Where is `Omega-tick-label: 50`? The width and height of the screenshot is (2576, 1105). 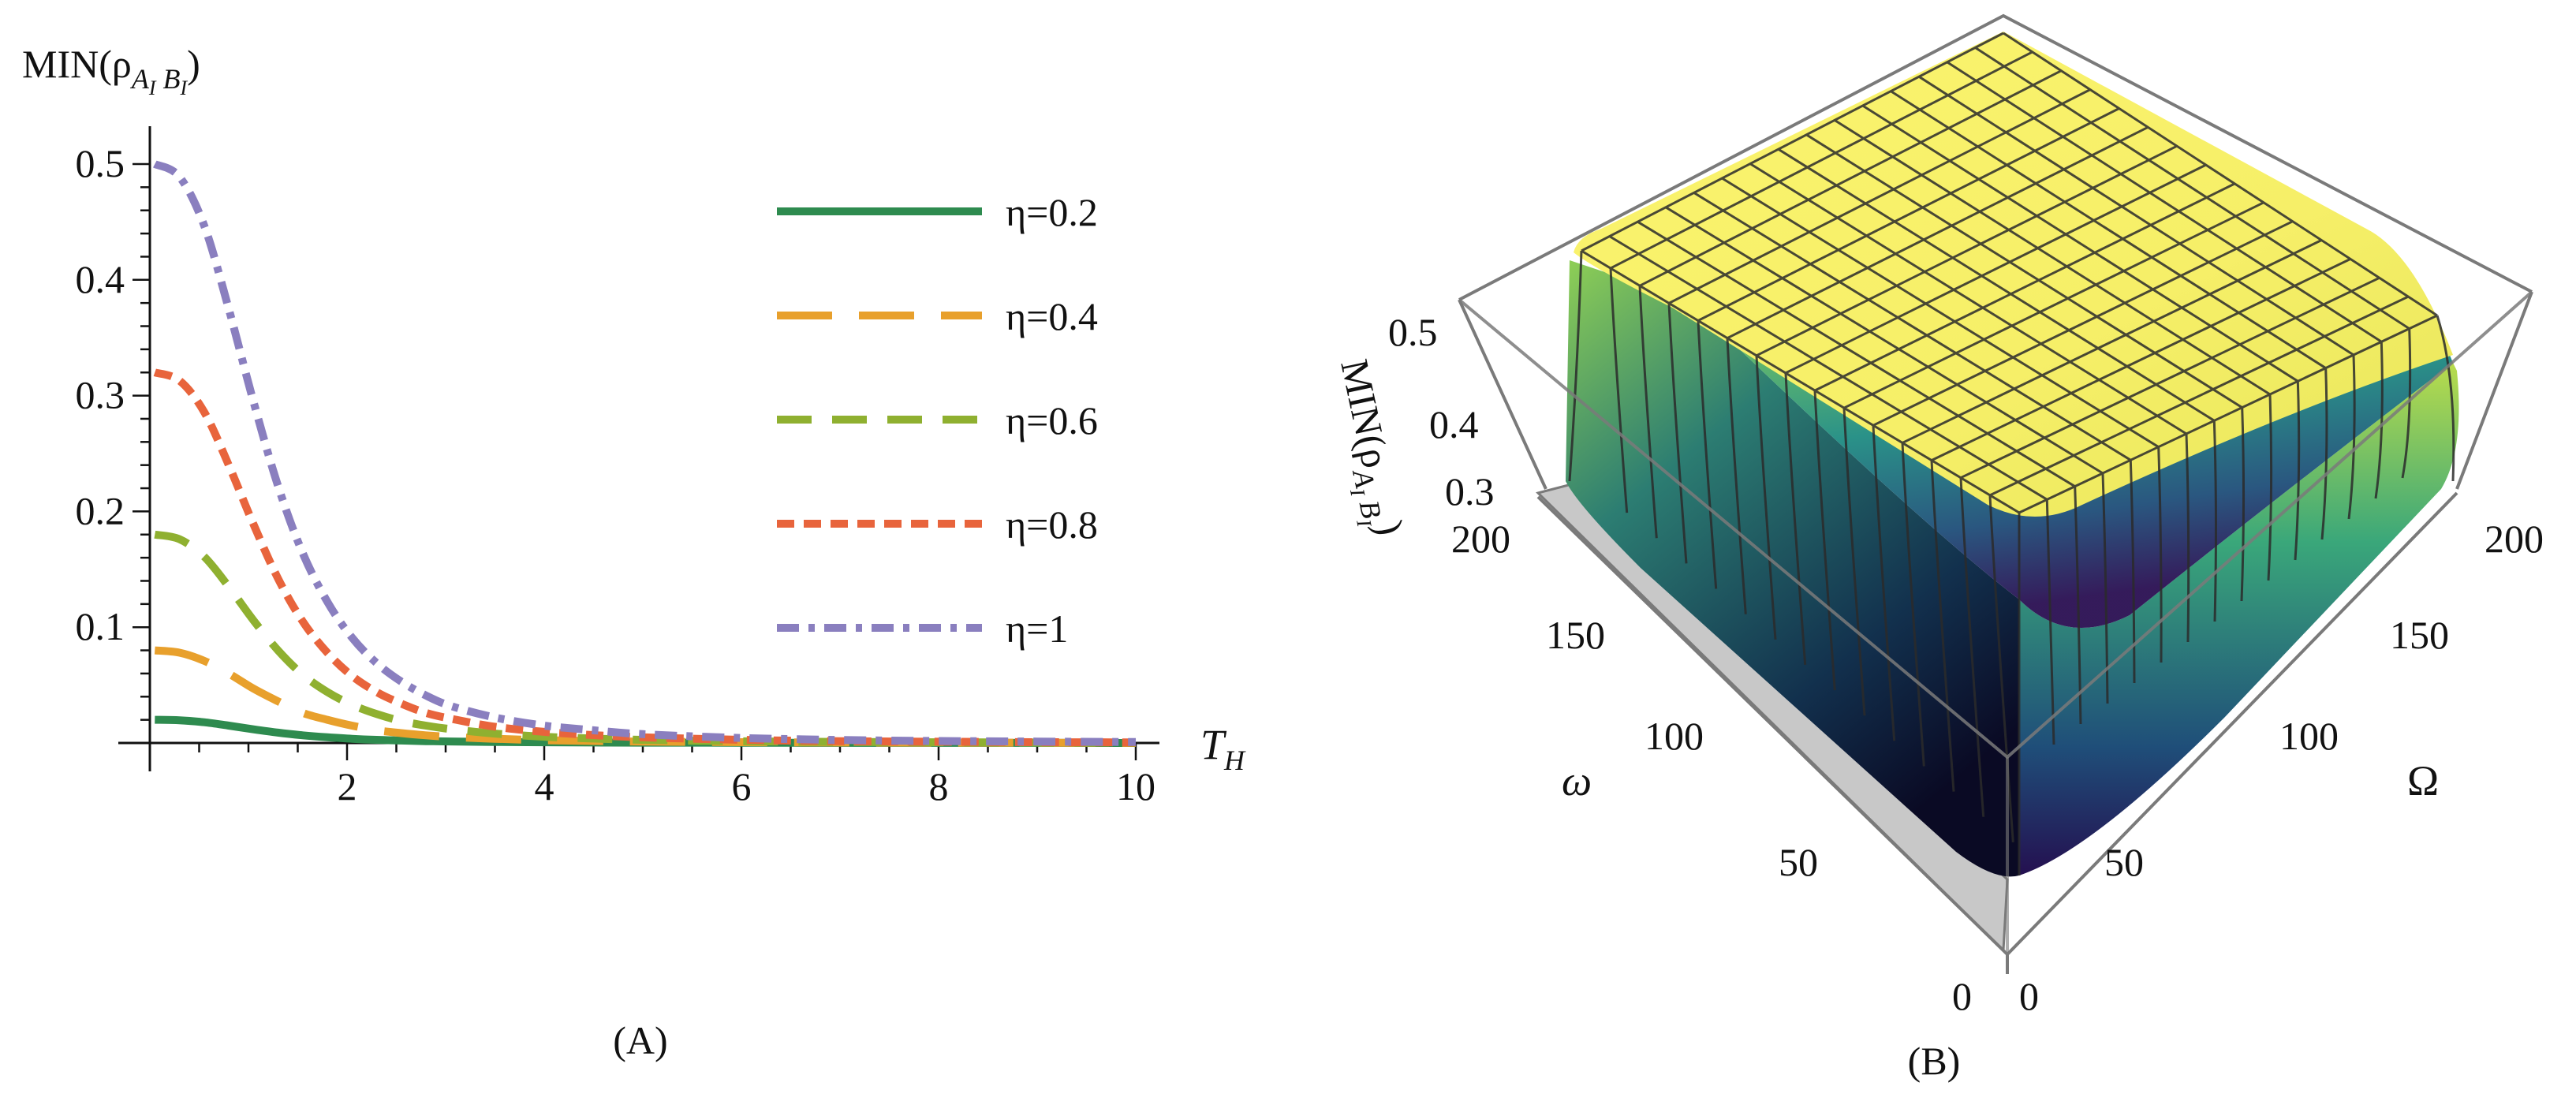 Omega-tick-label: 50 is located at coordinates (2124, 862).